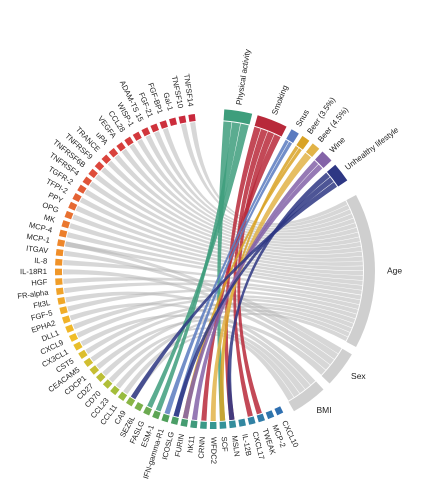  Describe the element at coordinates (371, 148) in the screenshot. I see `label-unhealthy-lifestyle: Unhealthy lifestyle` at that location.